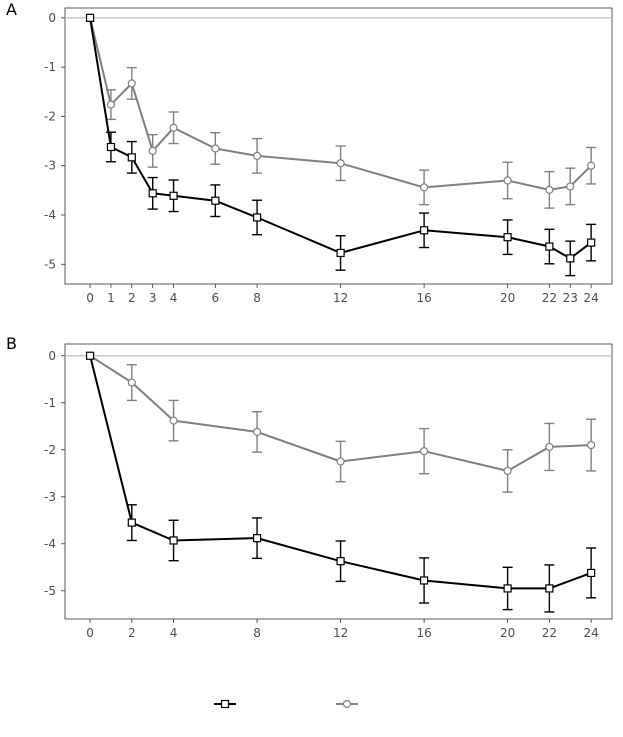  Describe the element at coordinates (216, 298) in the screenshot. I see `x-tick-label: 6` at that location.